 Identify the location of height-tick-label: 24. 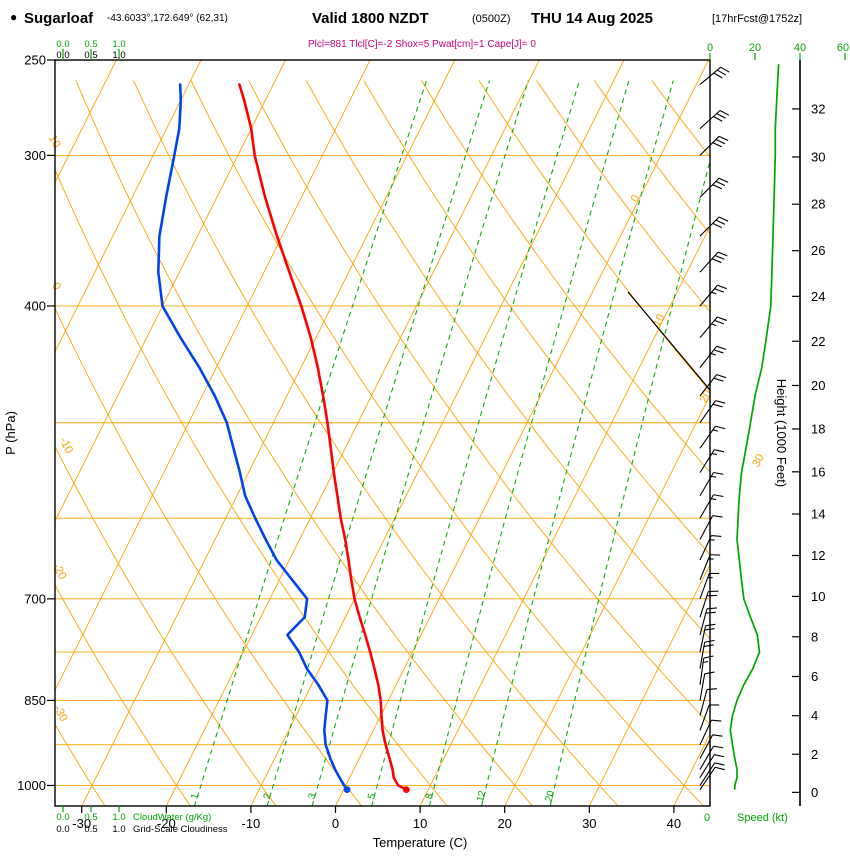
(818, 296).